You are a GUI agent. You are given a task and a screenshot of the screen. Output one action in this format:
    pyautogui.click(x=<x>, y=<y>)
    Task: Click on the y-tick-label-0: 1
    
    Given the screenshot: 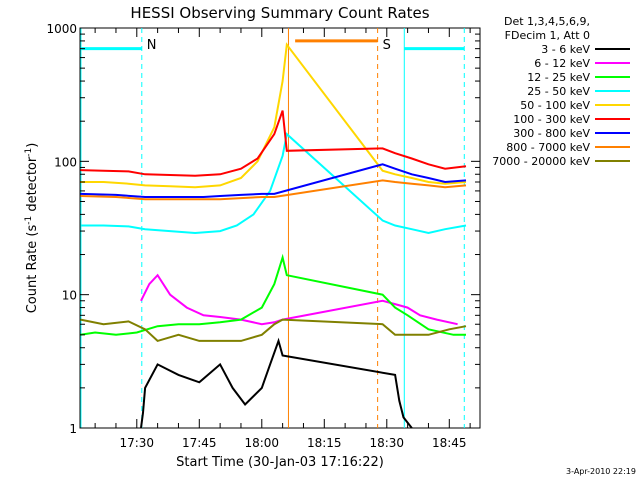 What is the action you would take?
    pyautogui.click(x=73, y=429)
    